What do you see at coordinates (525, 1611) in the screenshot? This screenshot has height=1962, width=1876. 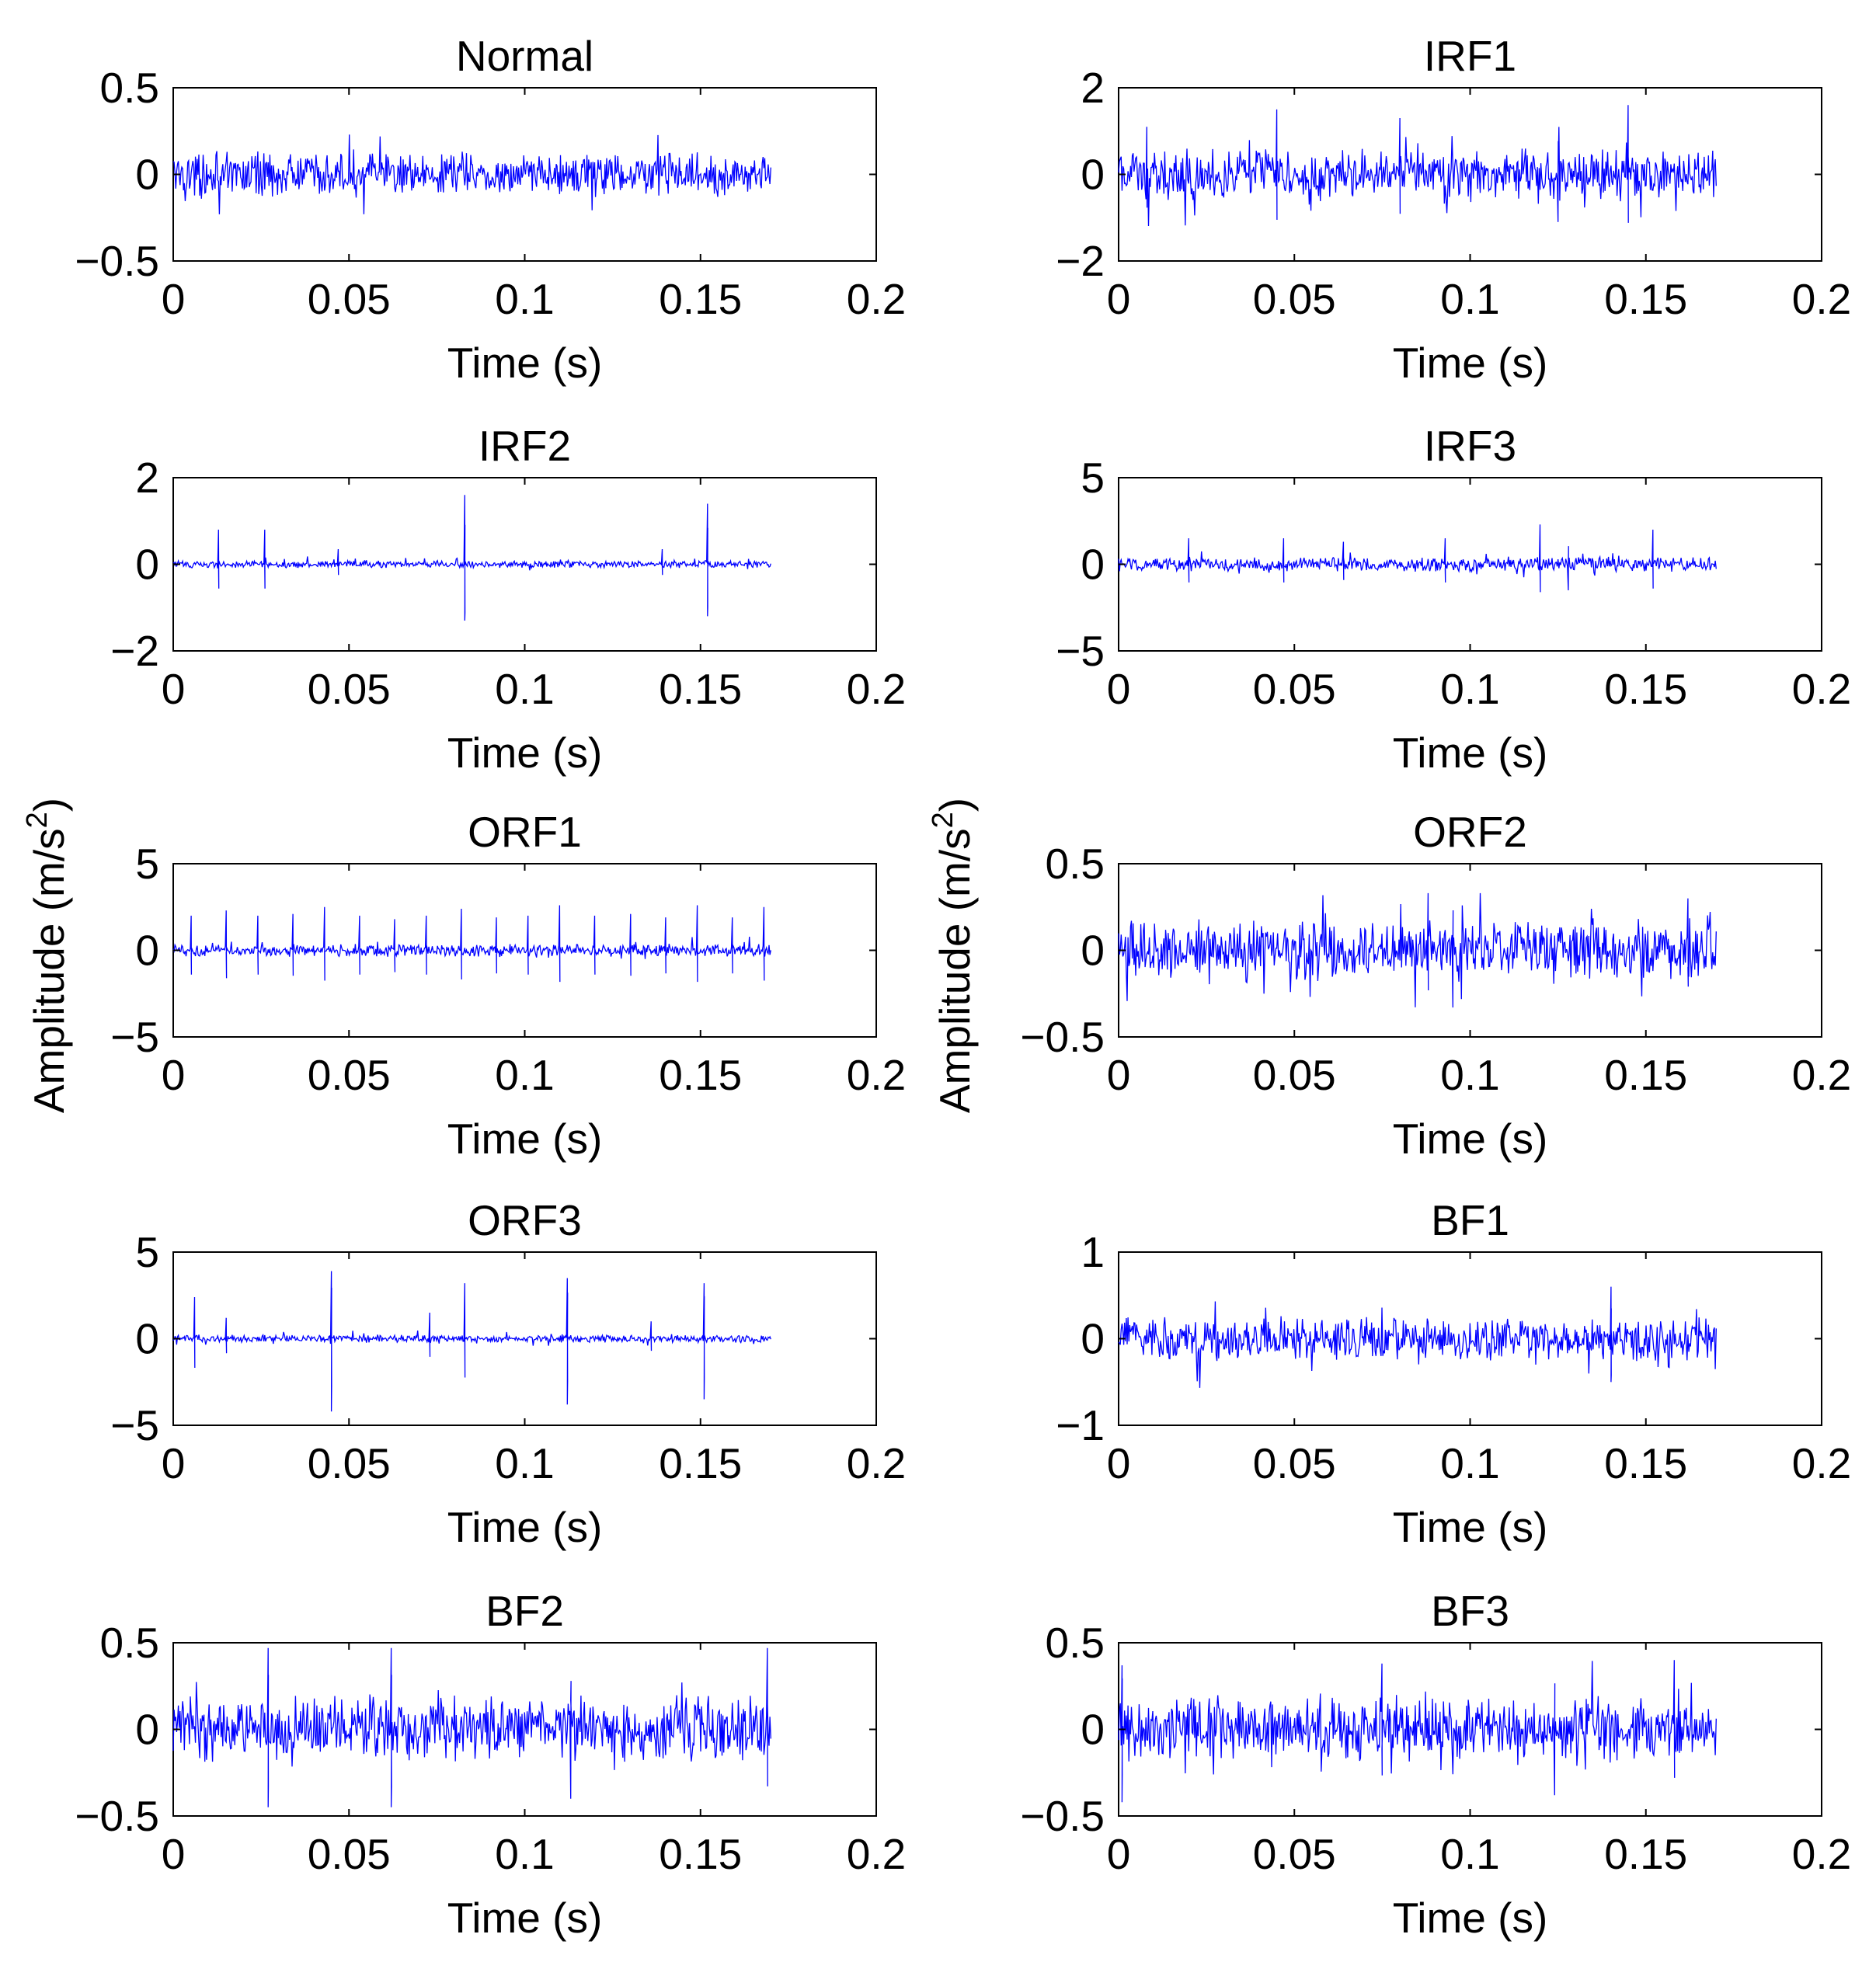 I see `subplot-title: BF2` at bounding box center [525, 1611].